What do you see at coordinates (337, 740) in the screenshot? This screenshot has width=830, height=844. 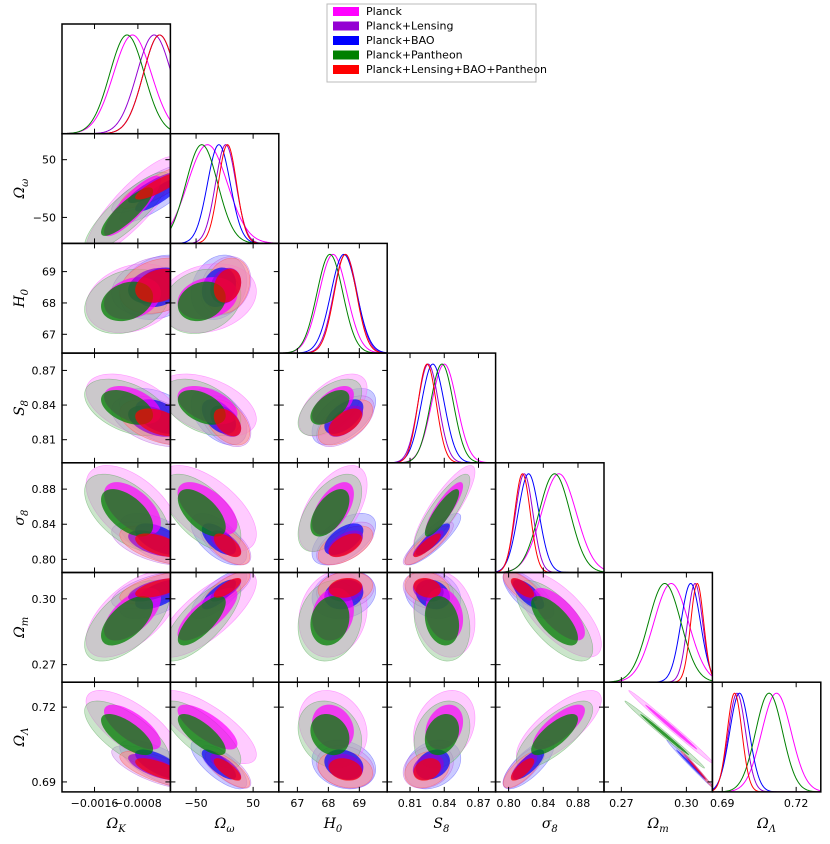 I see `panel-H0-OL` at bounding box center [337, 740].